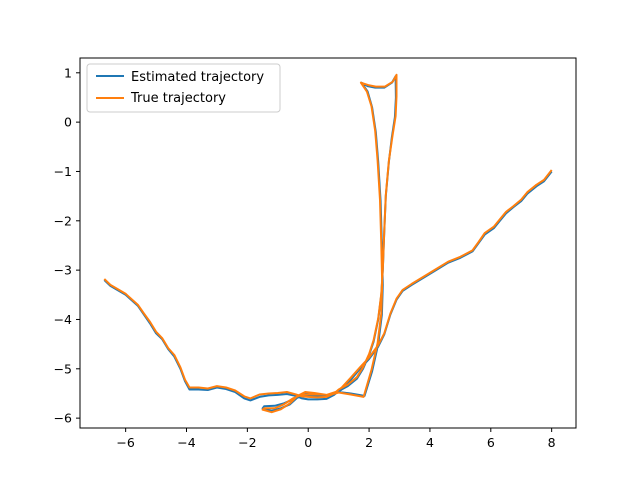 The image size is (640, 480). I want to click on legend-label-true: True trajectory, so click(178, 98).